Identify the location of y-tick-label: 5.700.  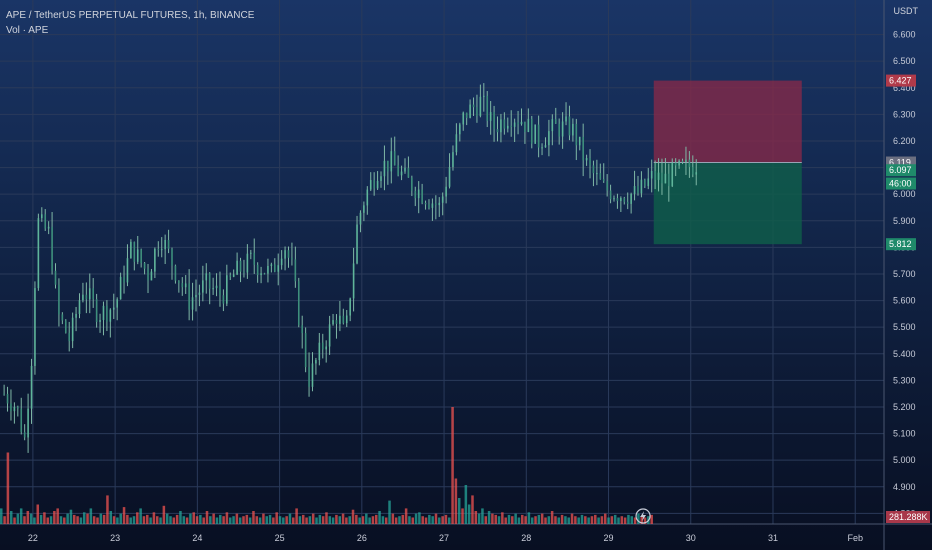
(904, 274).